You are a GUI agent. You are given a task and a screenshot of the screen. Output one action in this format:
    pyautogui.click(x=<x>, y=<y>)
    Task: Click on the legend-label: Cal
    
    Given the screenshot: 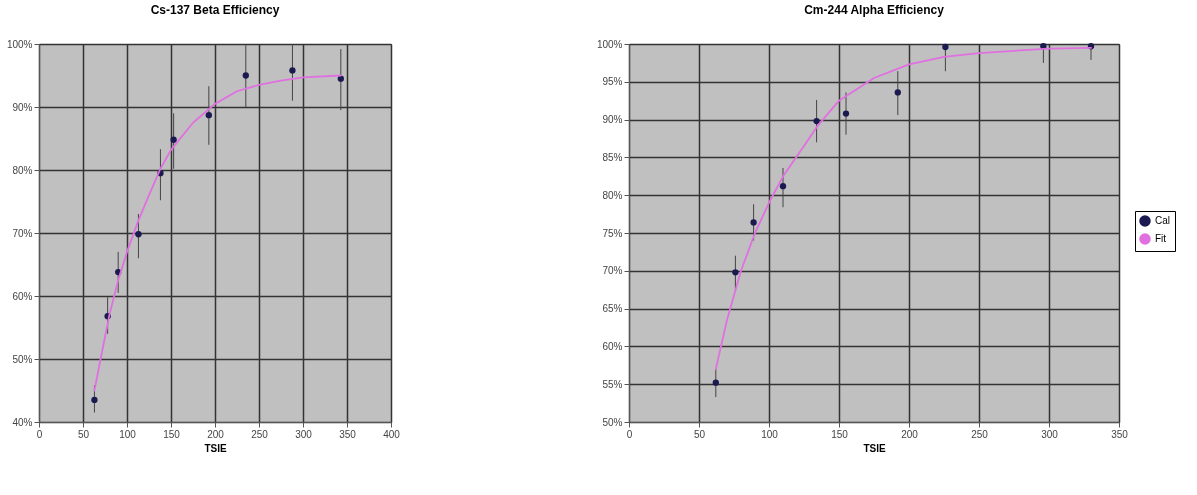 What is the action you would take?
    pyautogui.click(x=1163, y=220)
    